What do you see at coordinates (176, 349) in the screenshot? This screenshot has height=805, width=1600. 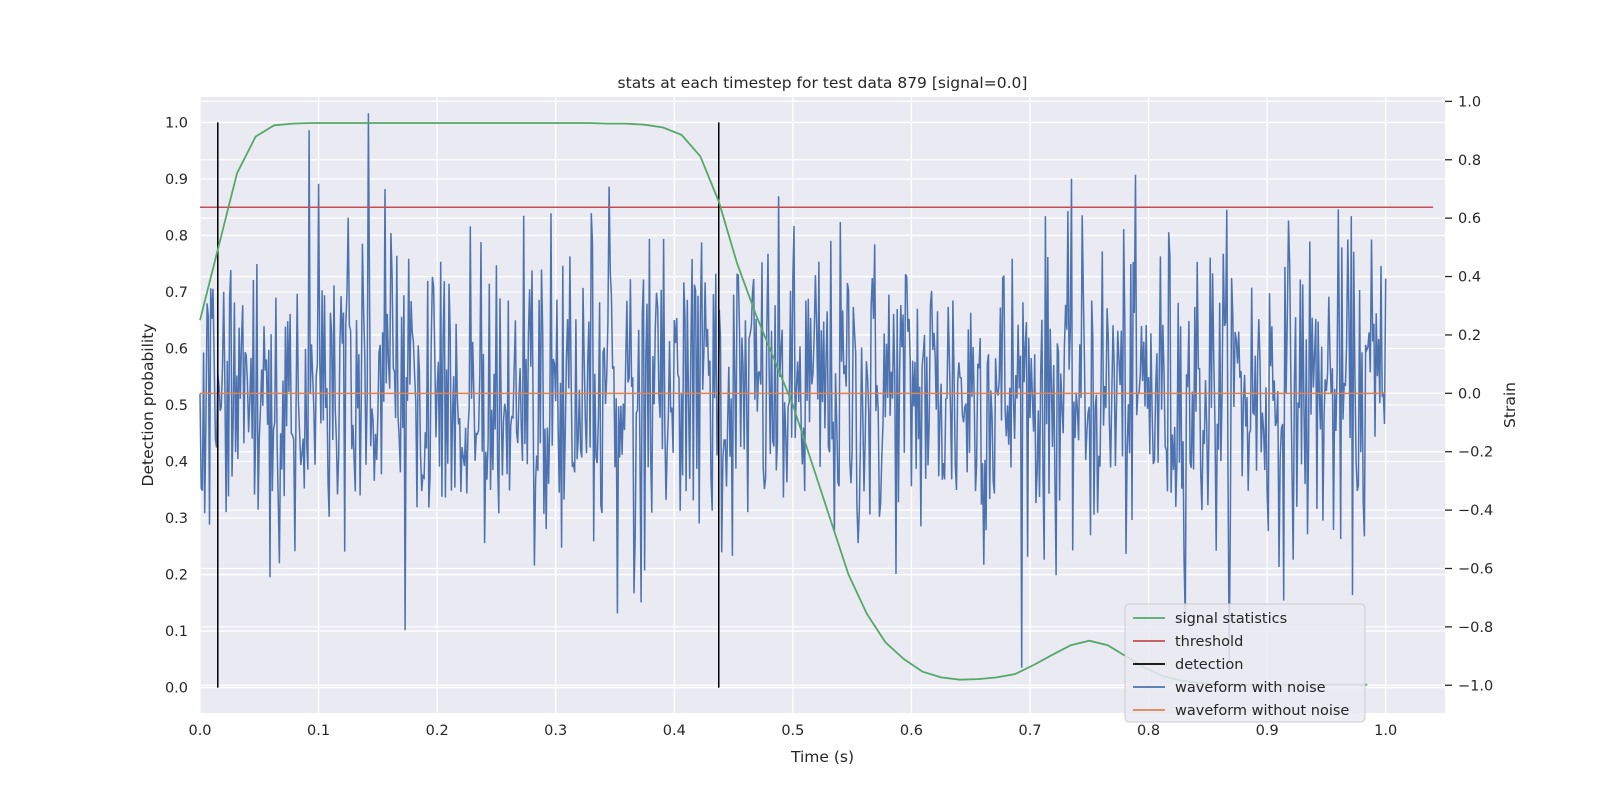 I see `y-left-tick-label: 0.6` at bounding box center [176, 349].